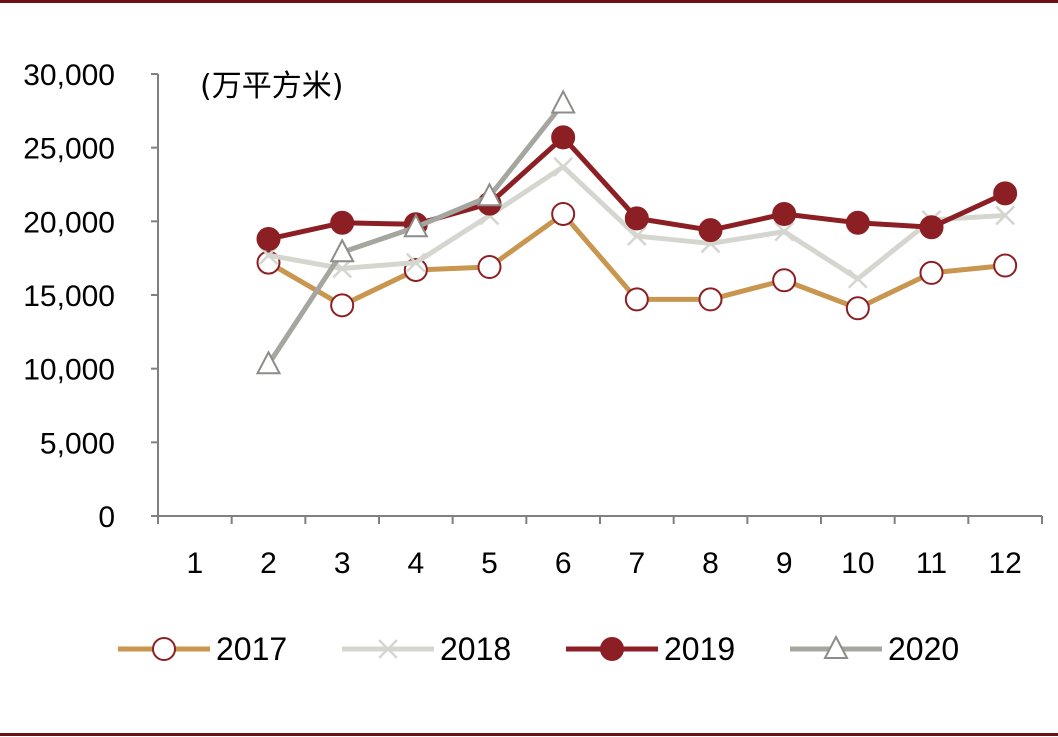 This screenshot has height=737, width=1058. Describe the element at coordinates (529, 1) in the screenshot. I see `top-rule` at that location.